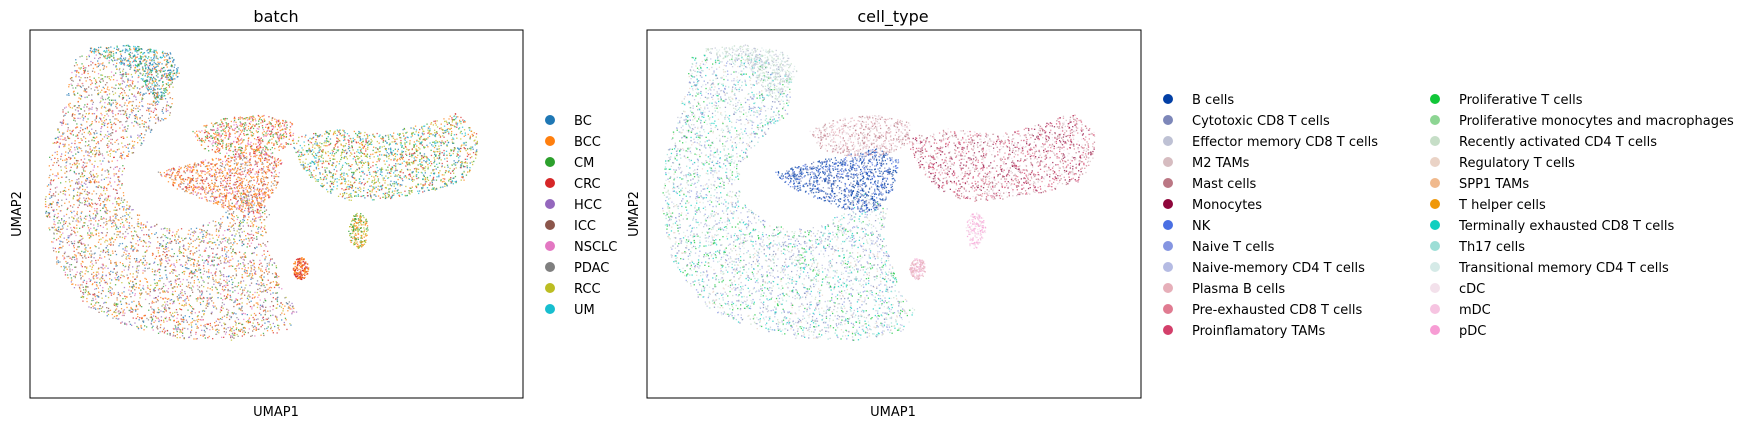 Image resolution: width=1764 pixels, height=429 pixels. I want to click on cell-type-legend-label-transitional-memory-cd4-t-cells: Transitional memory CD4 T cells, so click(1563, 268).